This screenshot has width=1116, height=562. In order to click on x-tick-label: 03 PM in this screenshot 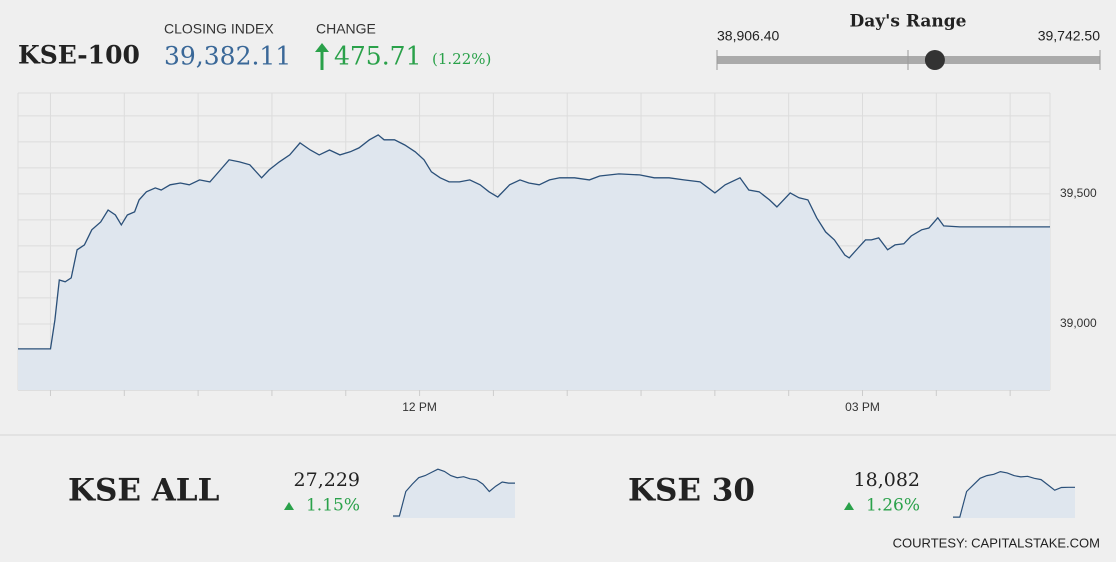, I will do `click(862, 407)`.